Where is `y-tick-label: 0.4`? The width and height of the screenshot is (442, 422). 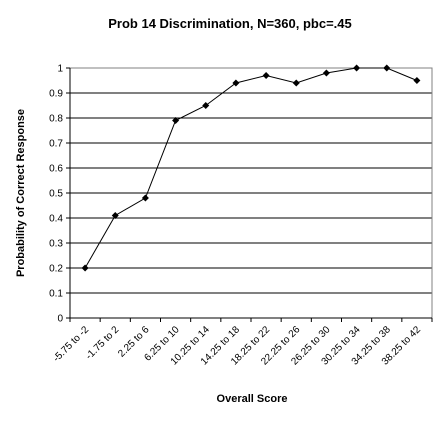 y-tick-label: 0.4 is located at coordinates (56, 219).